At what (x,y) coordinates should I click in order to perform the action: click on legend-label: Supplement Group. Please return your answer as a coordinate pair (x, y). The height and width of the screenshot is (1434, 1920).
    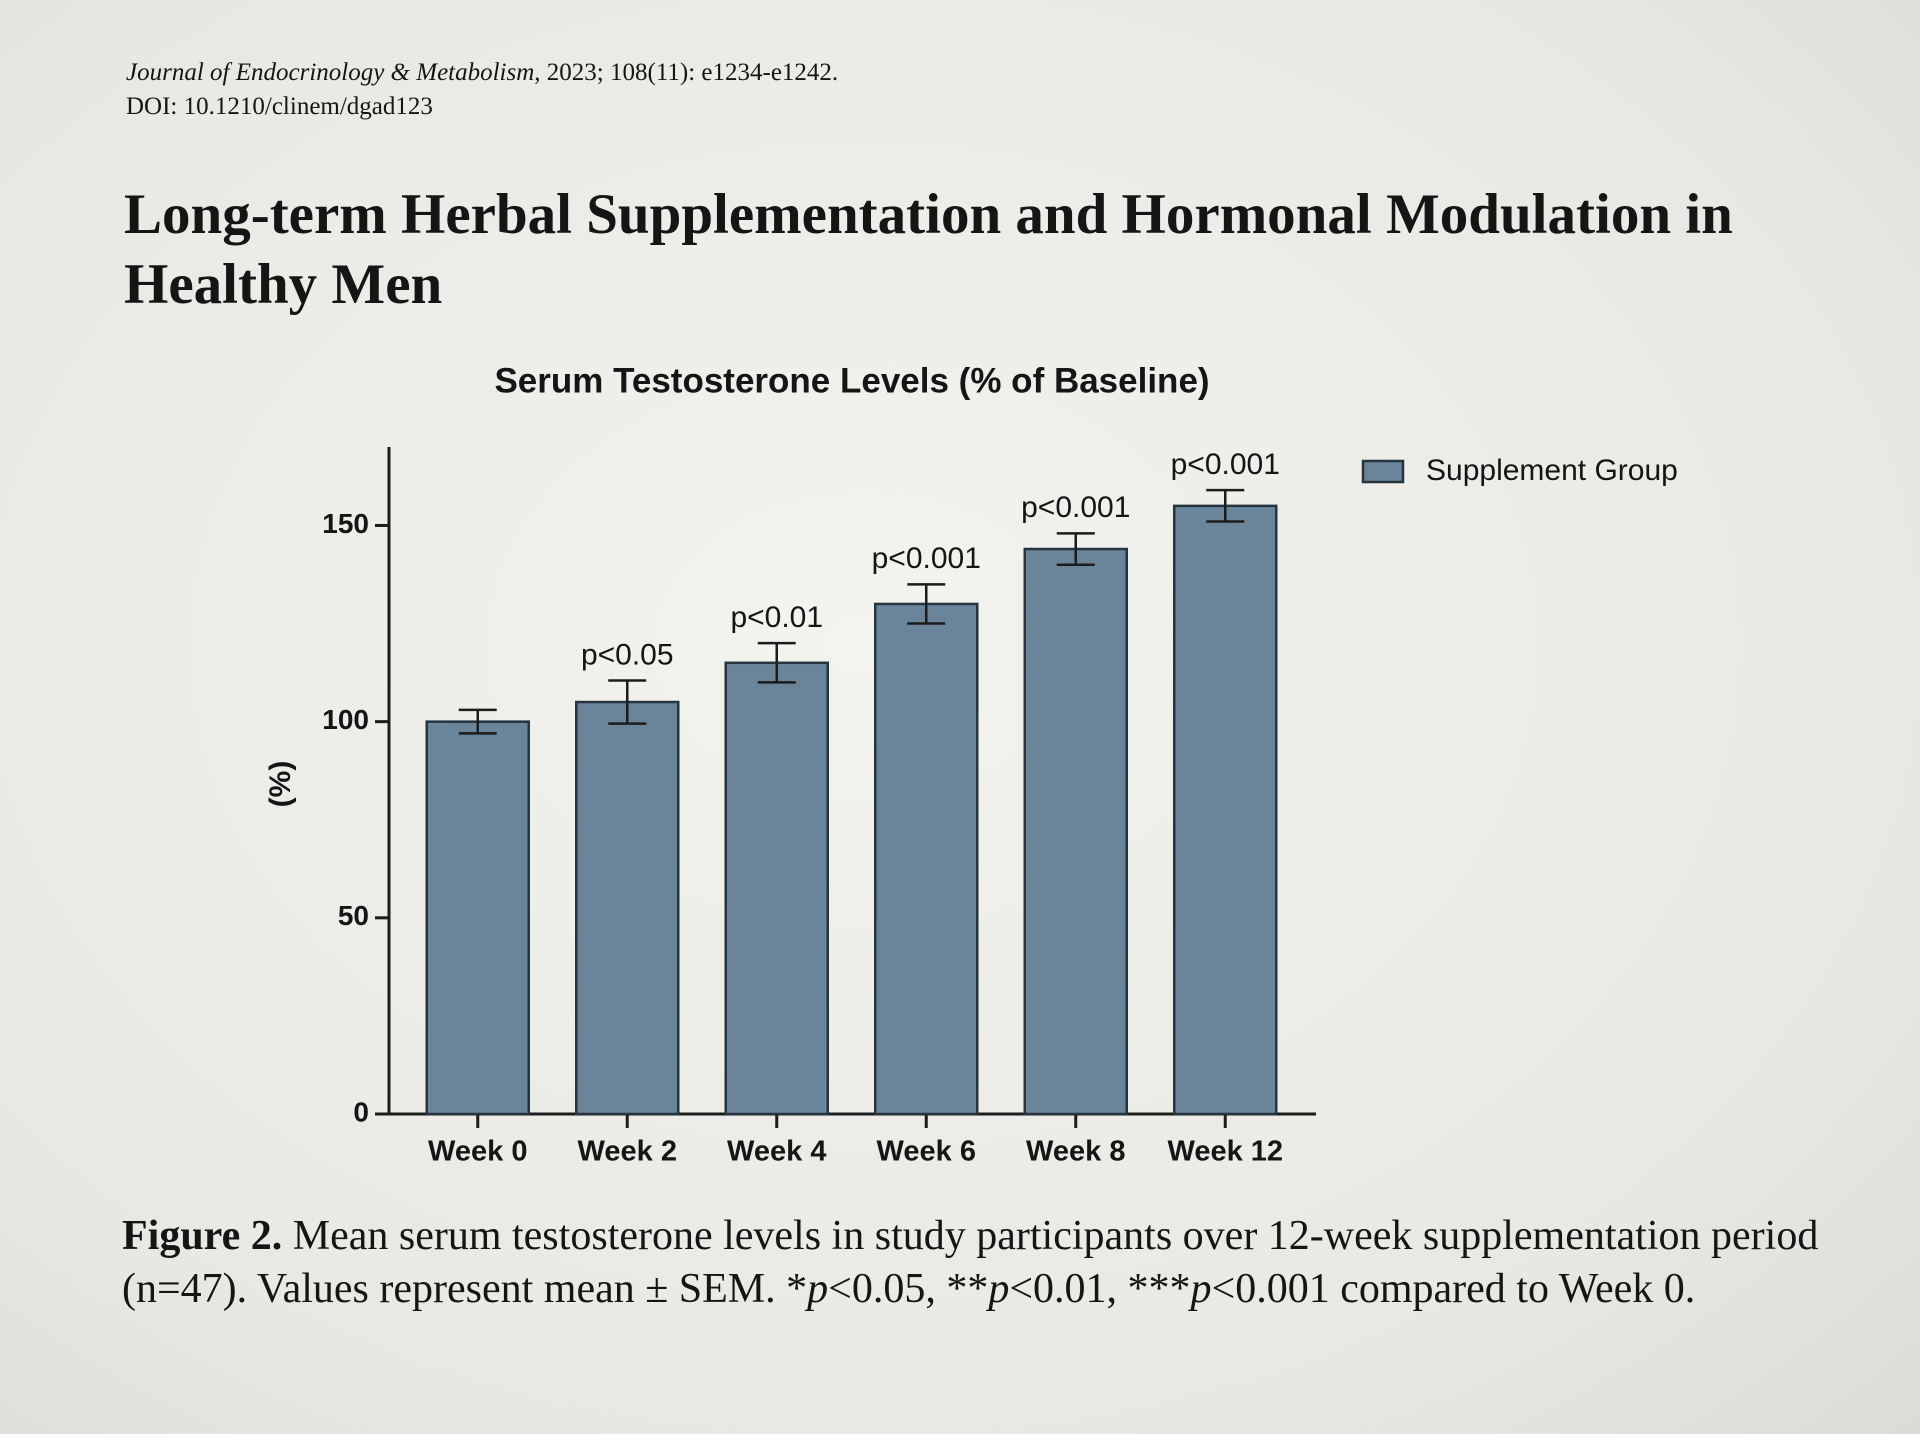
    Looking at the image, I should click on (1552, 470).